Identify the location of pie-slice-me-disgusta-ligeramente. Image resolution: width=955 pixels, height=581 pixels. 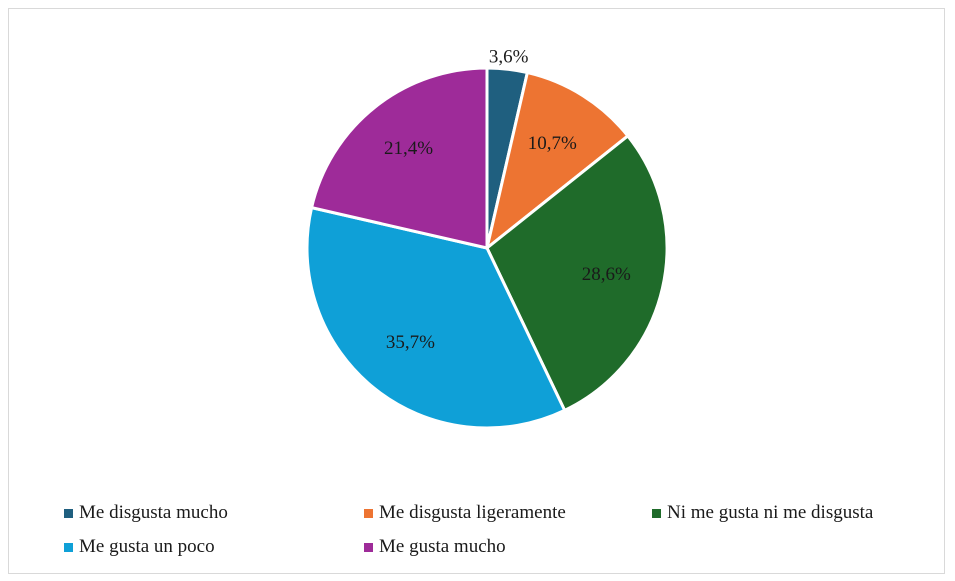
(557, 161).